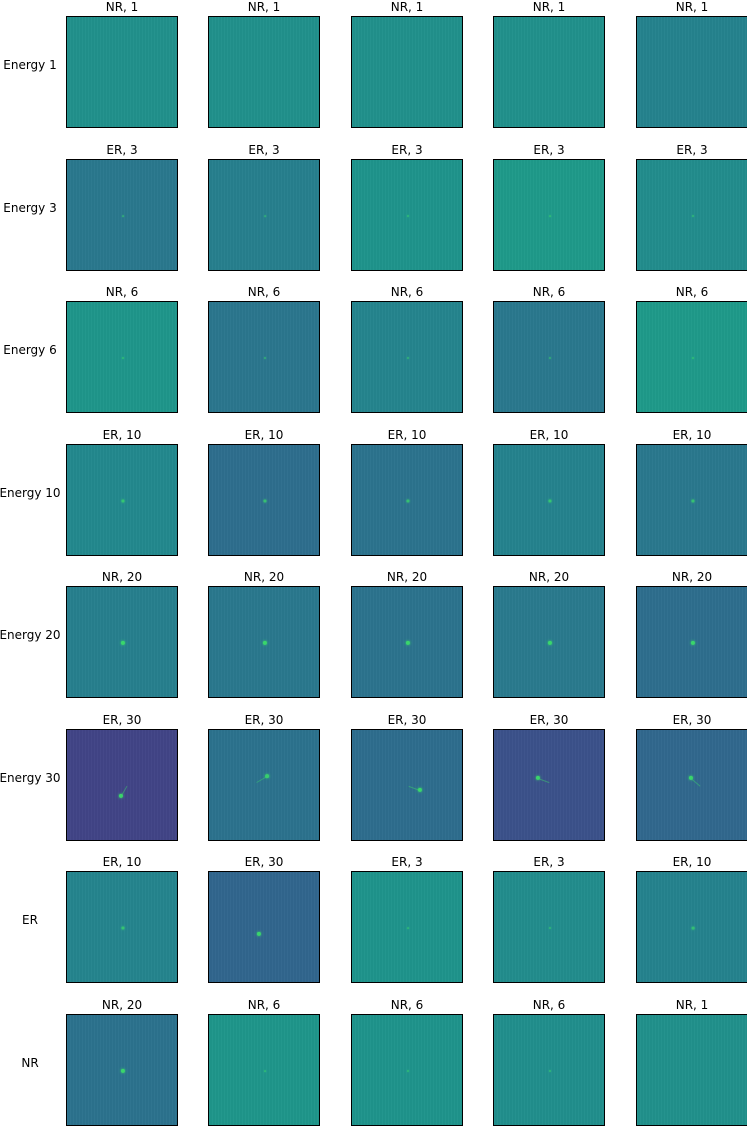 This screenshot has height=1130, width=747. I want to click on row-label: ER, so click(30, 920).